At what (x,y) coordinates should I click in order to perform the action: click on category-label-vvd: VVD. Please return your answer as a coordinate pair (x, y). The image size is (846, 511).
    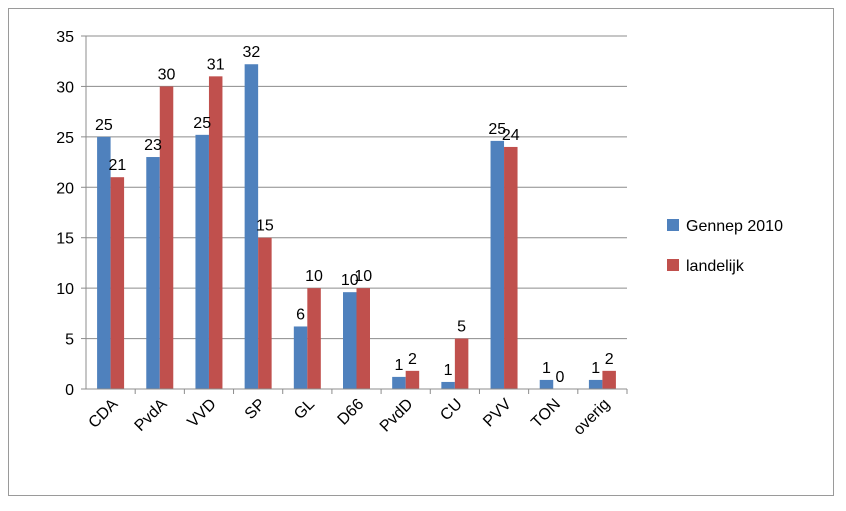
    Looking at the image, I should click on (201, 413).